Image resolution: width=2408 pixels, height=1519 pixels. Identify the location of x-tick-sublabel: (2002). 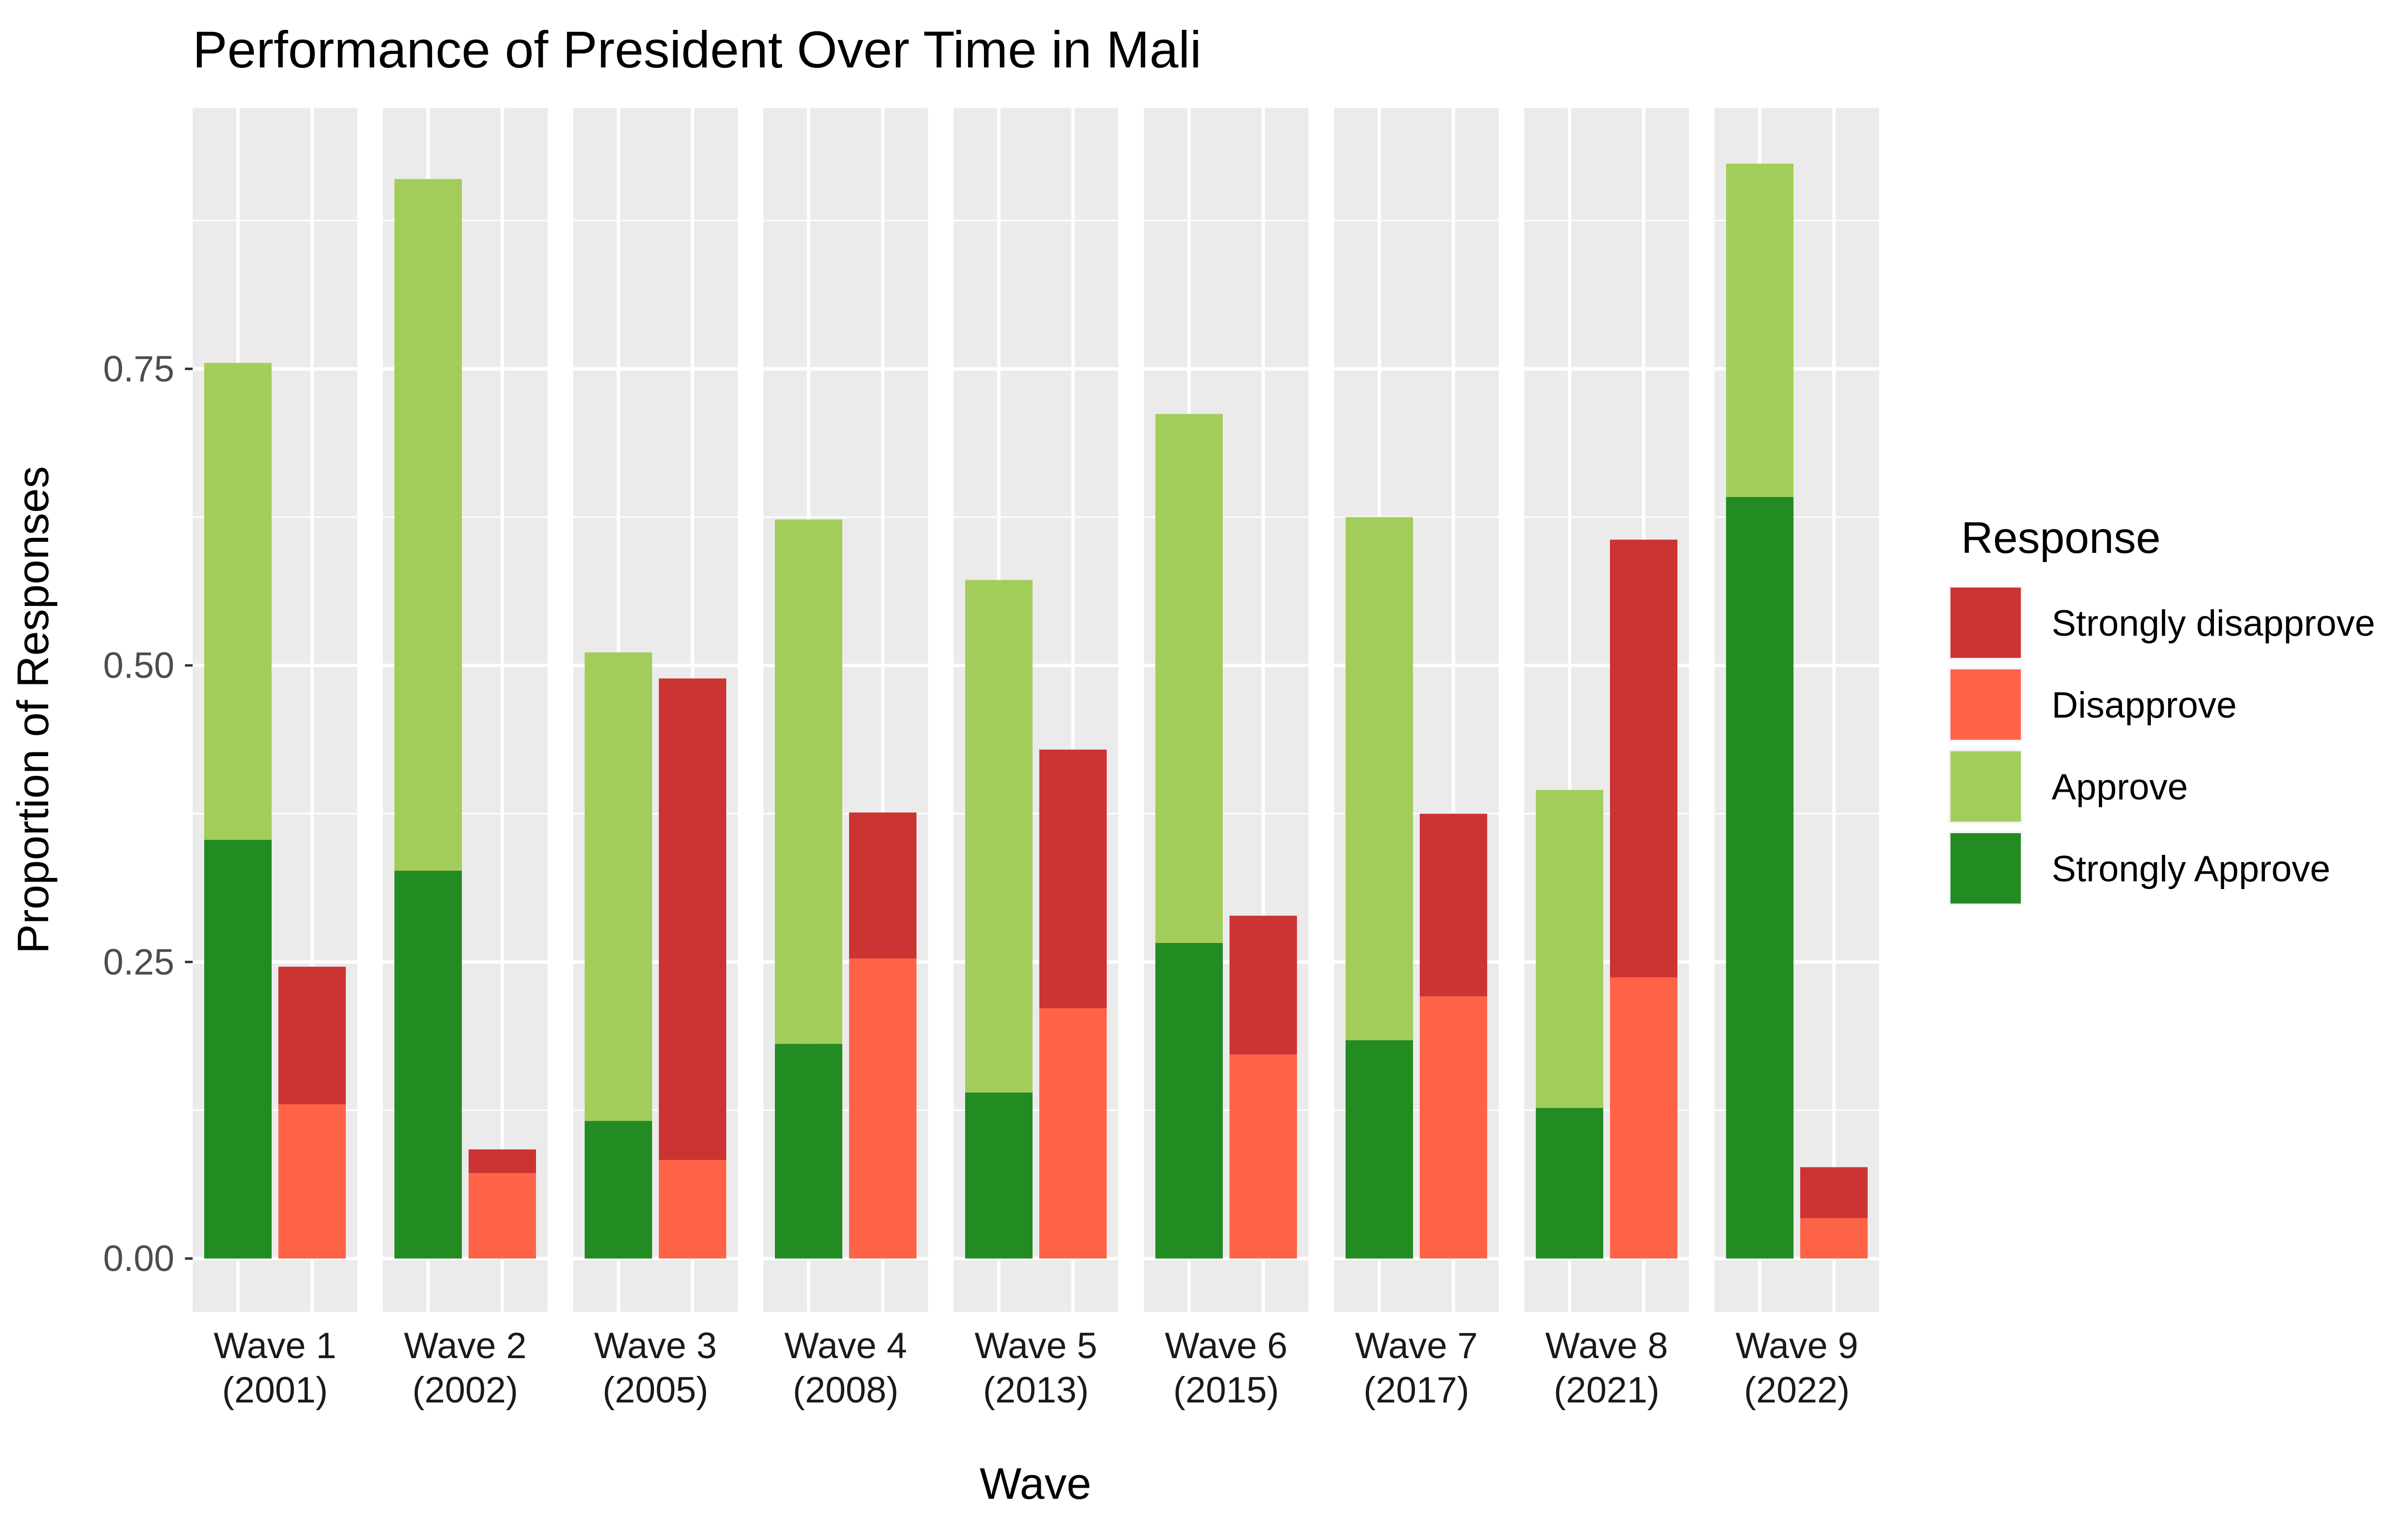
(465, 1390).